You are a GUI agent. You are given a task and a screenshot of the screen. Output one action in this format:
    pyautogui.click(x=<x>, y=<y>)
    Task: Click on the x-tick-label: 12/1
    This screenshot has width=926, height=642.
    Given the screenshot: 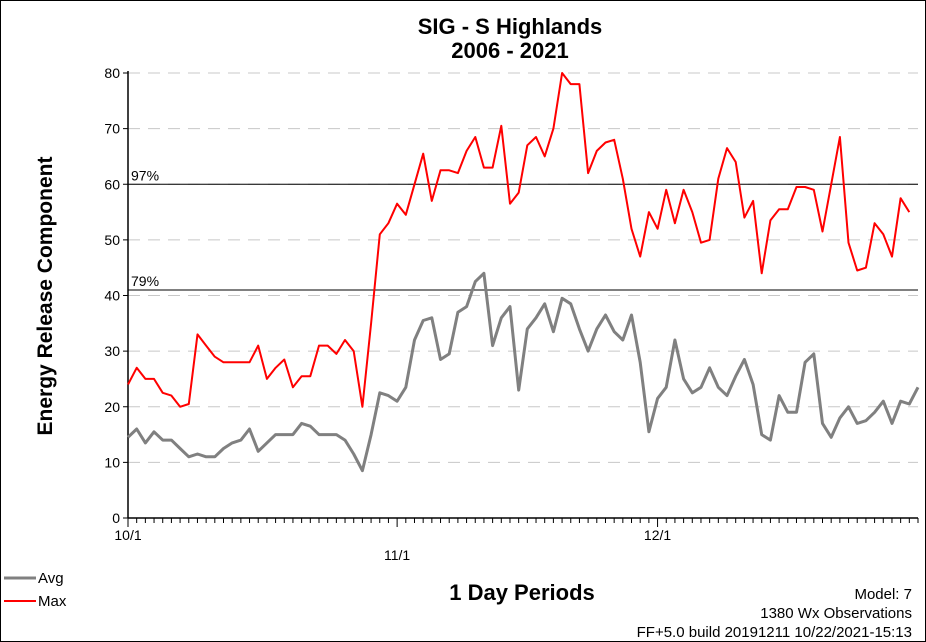 What is the action you would take?
    pyautogui.click(x=657, y=535)
    